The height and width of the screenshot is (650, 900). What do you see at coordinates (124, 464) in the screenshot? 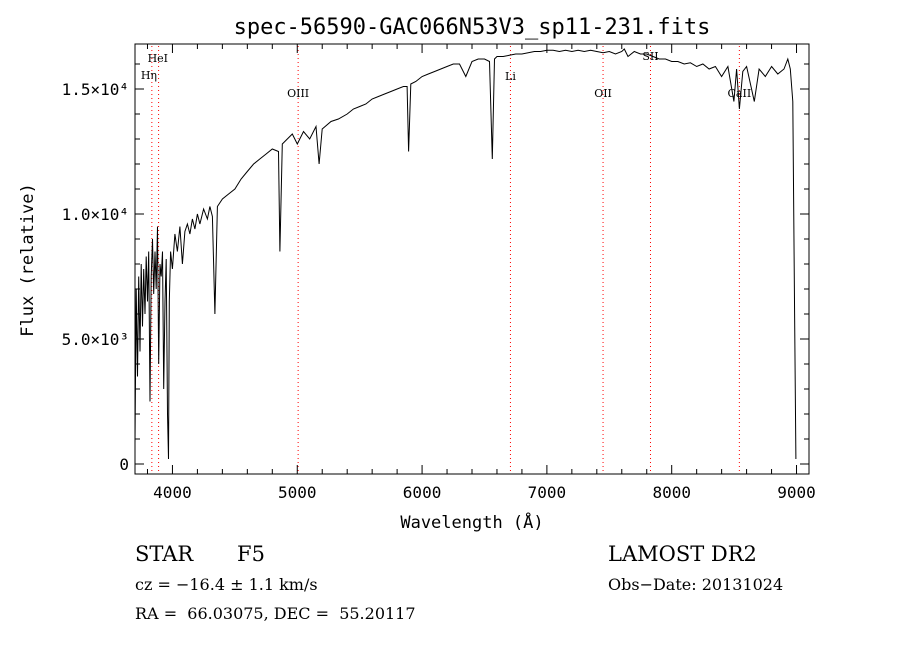
I see `y-tick-label: 0` at bounding box center [124, 464].